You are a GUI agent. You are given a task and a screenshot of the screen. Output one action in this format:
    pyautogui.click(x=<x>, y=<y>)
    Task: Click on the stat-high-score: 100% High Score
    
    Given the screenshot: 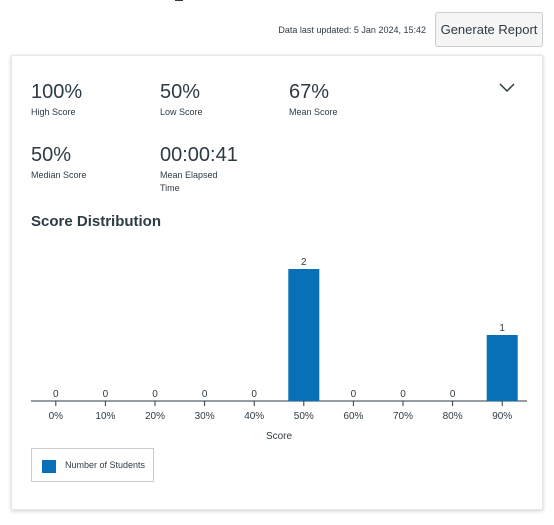 What is the action you would take?
    pyautogui.click(x=56, y=99)
    